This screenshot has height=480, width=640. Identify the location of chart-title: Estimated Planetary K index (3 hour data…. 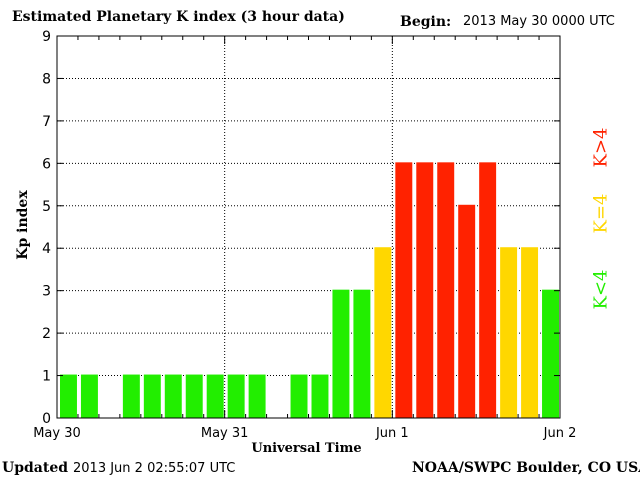
(178, 17).